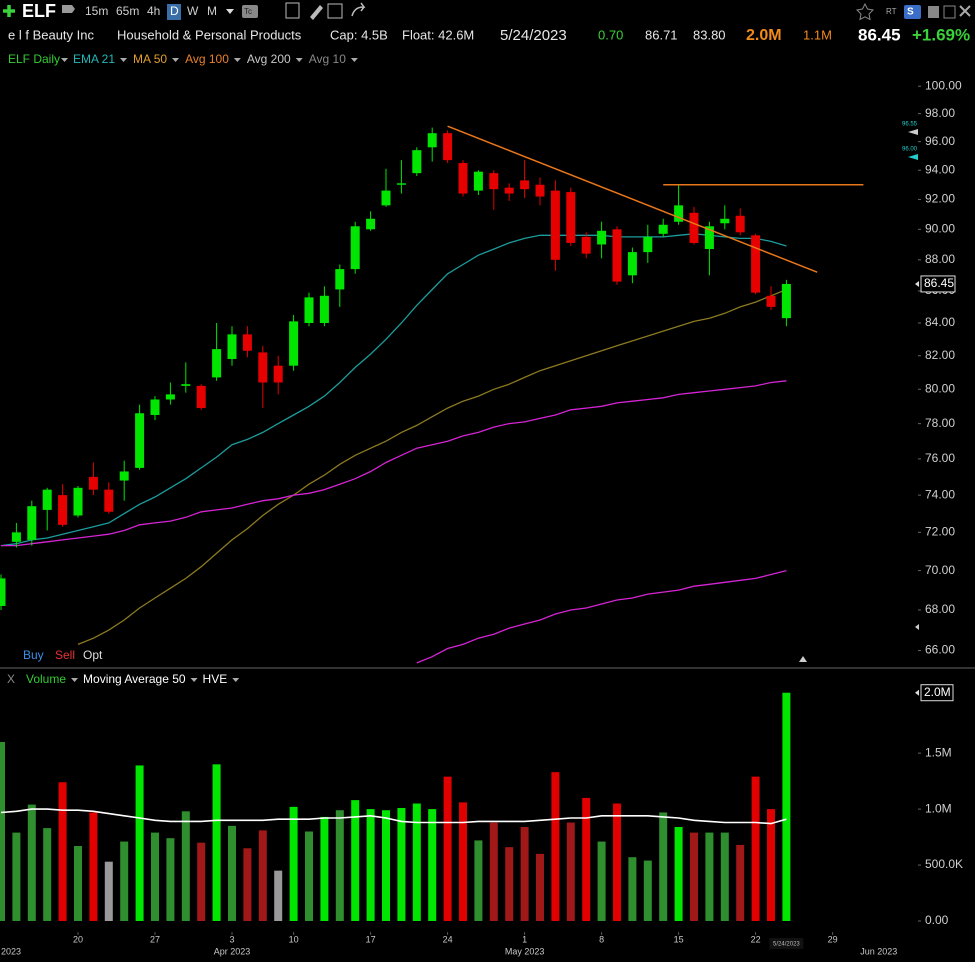 This screenshot has width=975, height=962. I want to click on x-tick-label: 29, so click(833, 939).